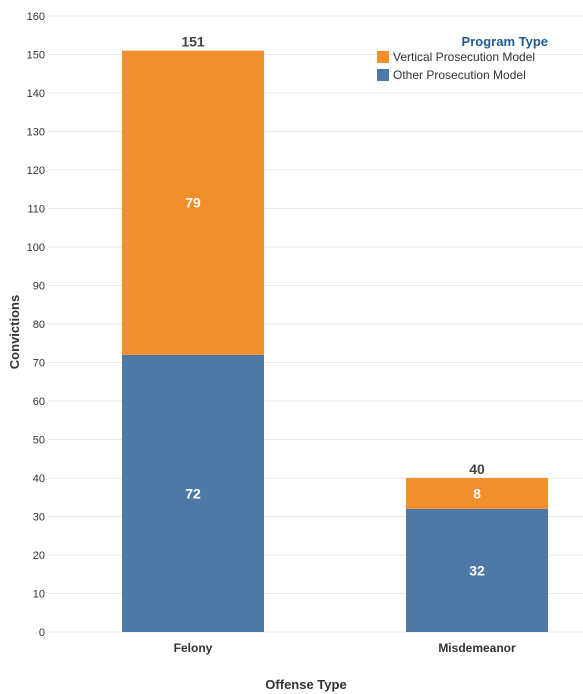 This screenshot has height=694, width=583. Describe the element at coordinates (36, 56) in the screenshot. I see `y-tick-label: 150` at that location.